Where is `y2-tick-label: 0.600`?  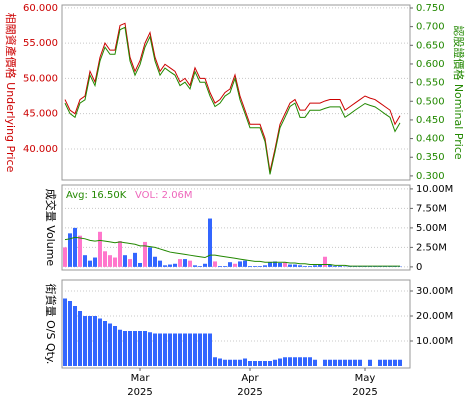
y2-tick-label: 0.600 is located at coordinates (430, 64).